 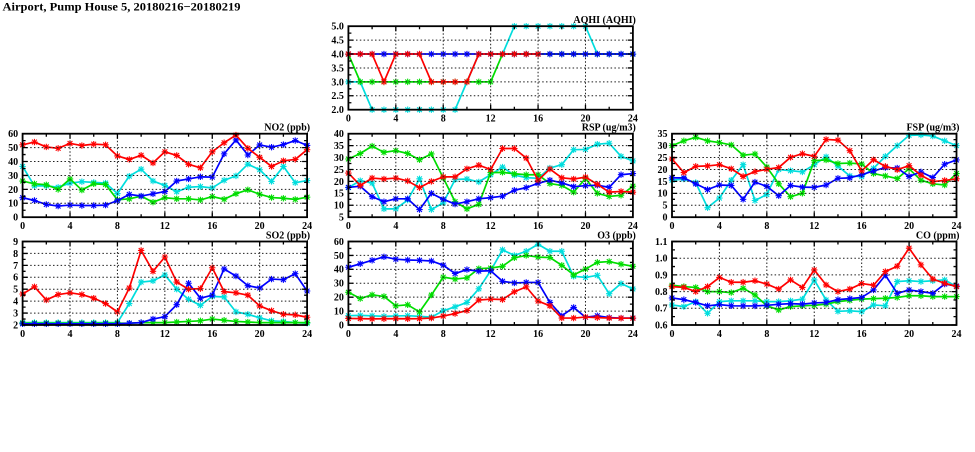 What do you see at coordinates (15, 313) in the screenshot?
I see `svg-text: 3` at bounding box center [15, 313].